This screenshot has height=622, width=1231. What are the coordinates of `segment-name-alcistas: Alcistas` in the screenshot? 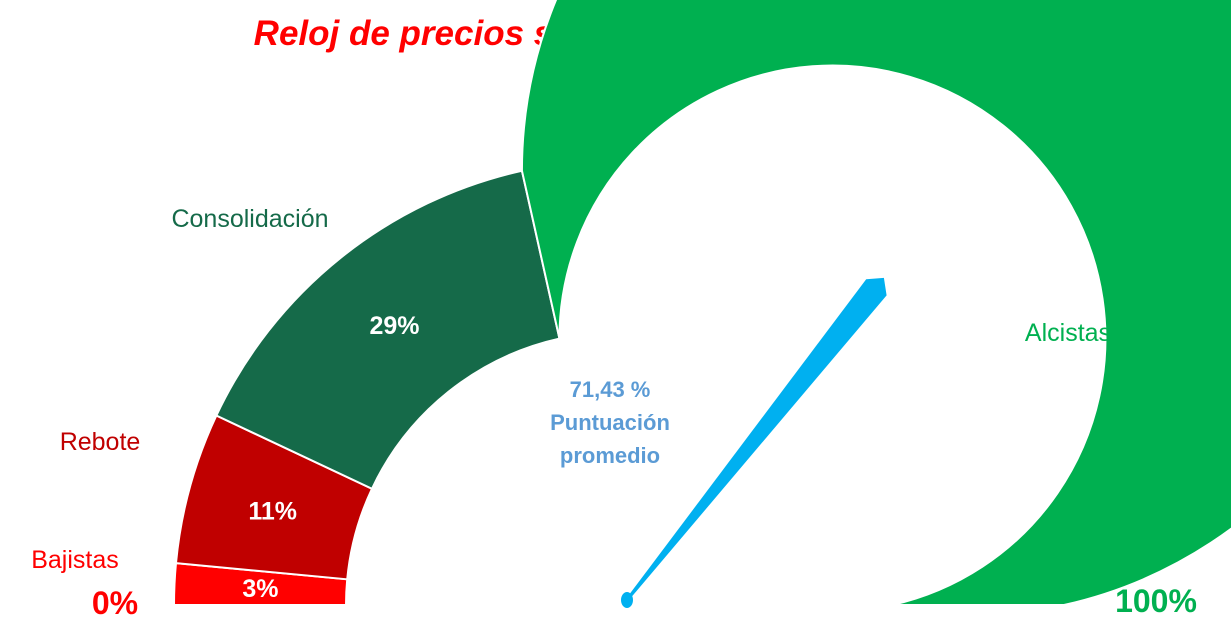 It's located at (1068, 333).